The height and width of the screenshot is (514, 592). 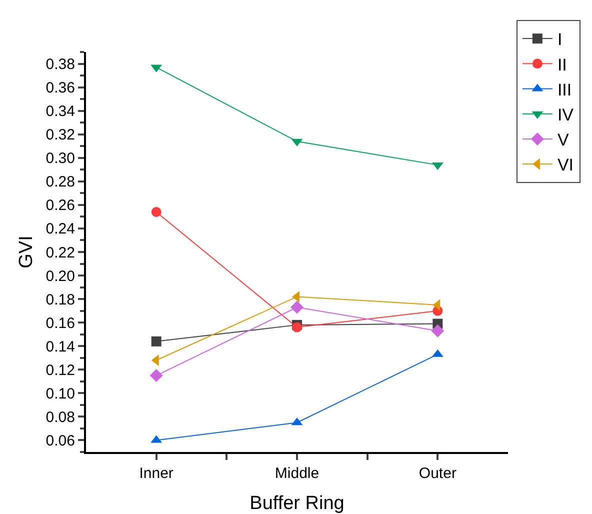 I want to click on y-tick-label: 0.30, so click(x=60, y=159).